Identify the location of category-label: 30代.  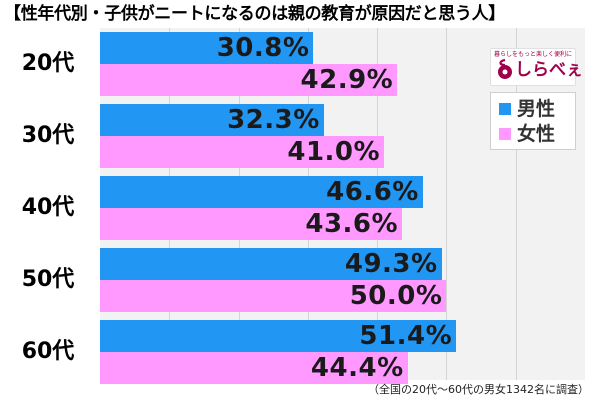
(48, 135).